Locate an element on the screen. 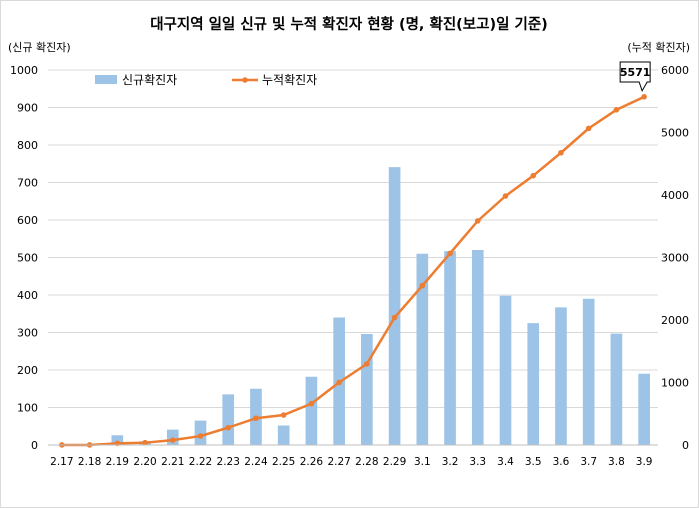  right-tick-label: 0 is located at coordinates (685, 445).